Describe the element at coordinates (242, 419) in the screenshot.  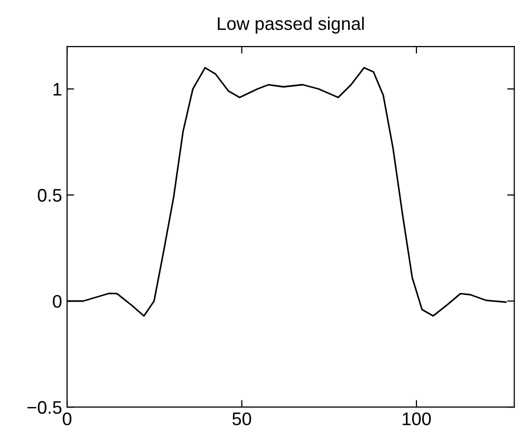
I see `x-tick-label: 50` at that location.